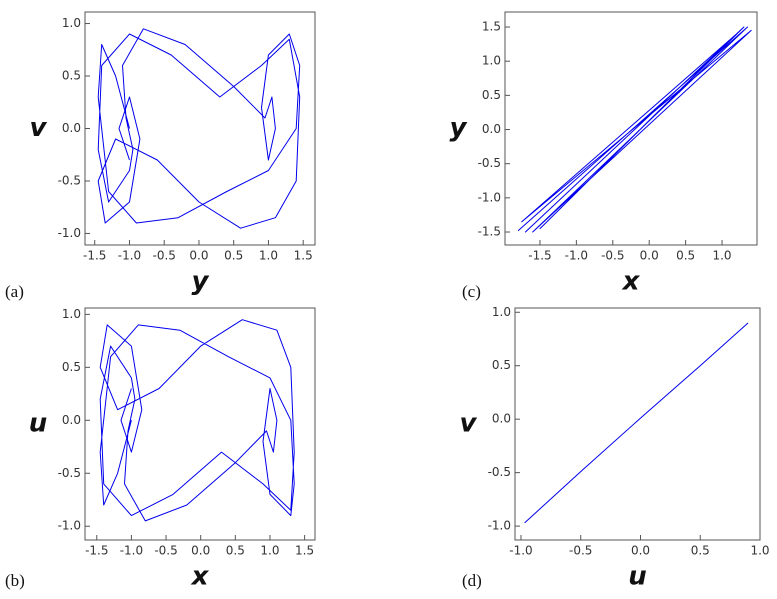  Describe the element at coordinates (489, 232) in the screenshot. I see `y-tick-label: -1.5` at that location.